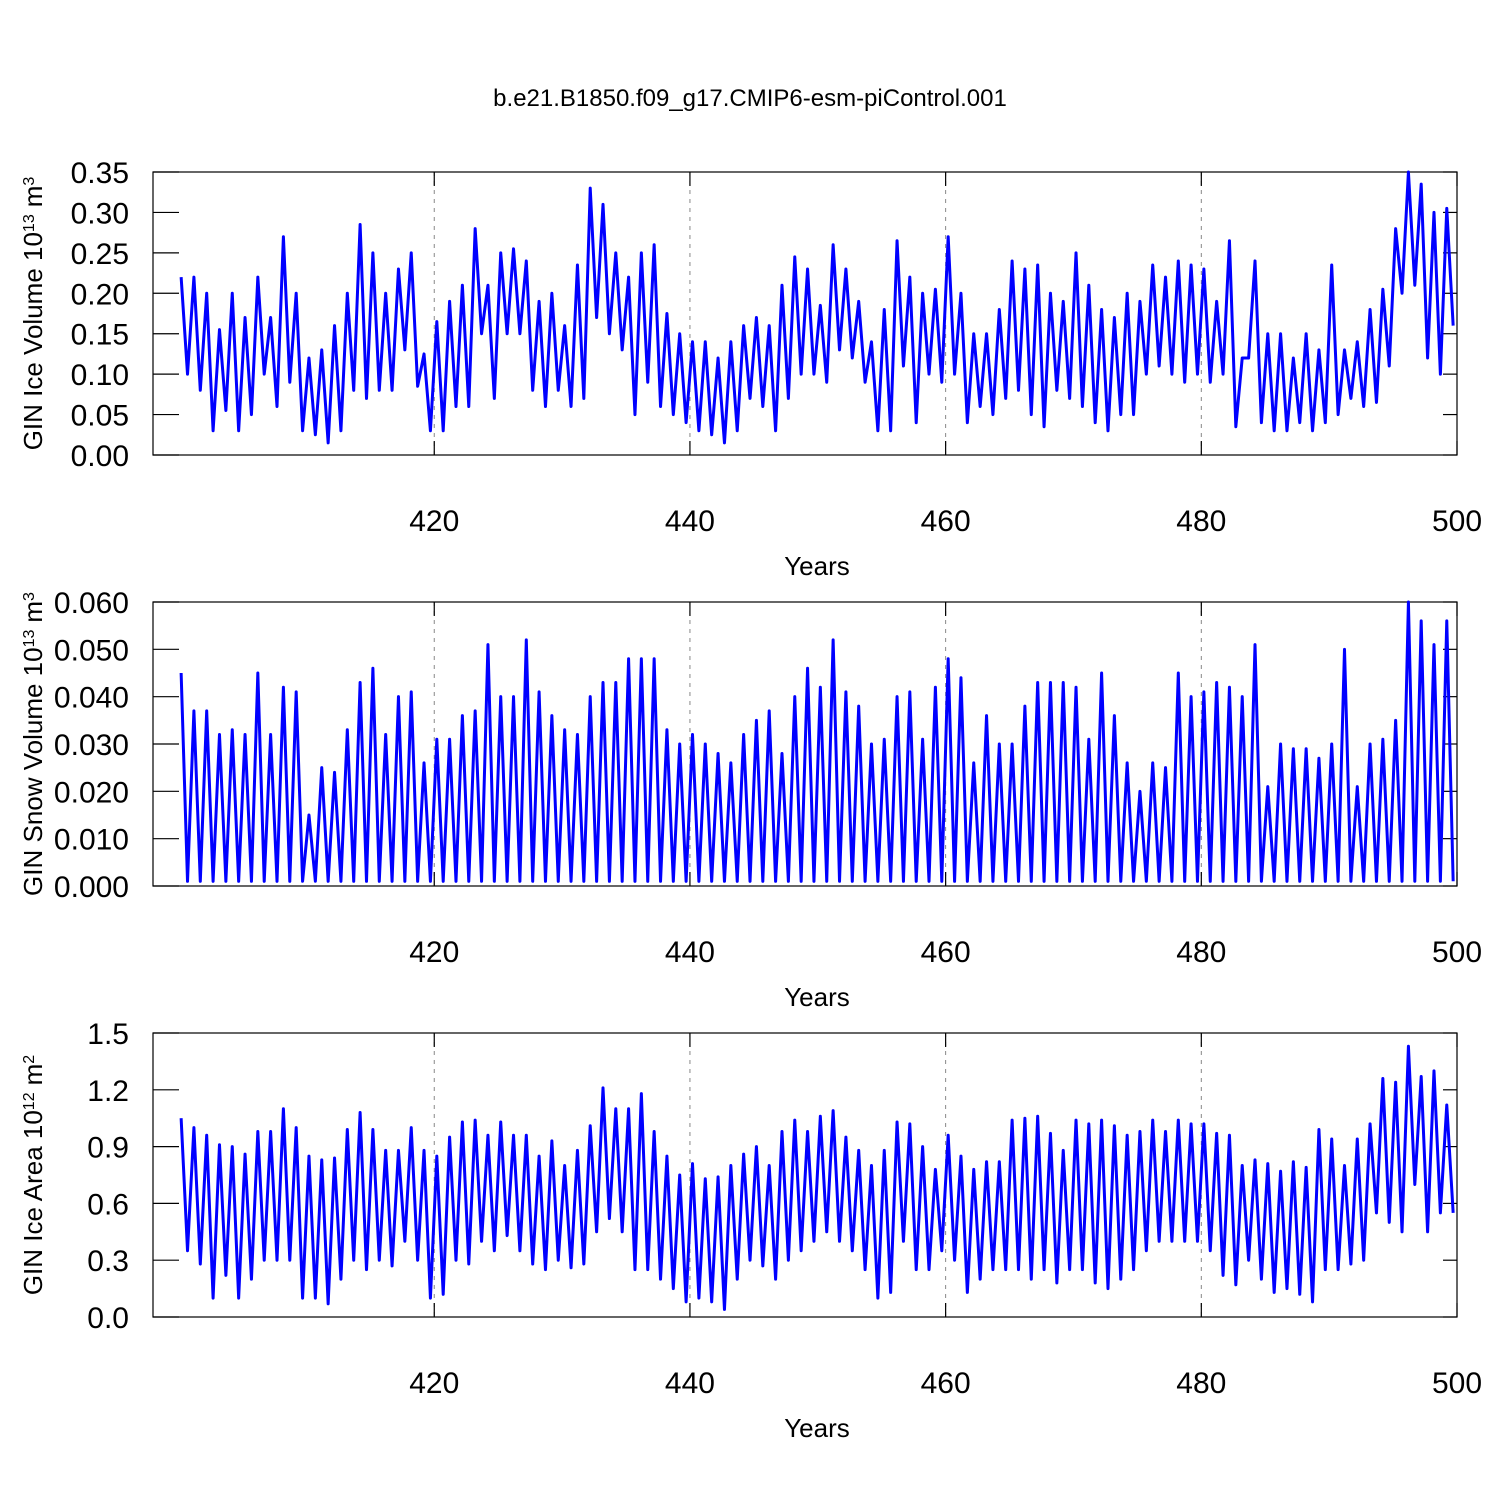  Describe the element at coordinates (108, 1034) in the screenshot. I see `y-tick-label: 1.5` at that location.